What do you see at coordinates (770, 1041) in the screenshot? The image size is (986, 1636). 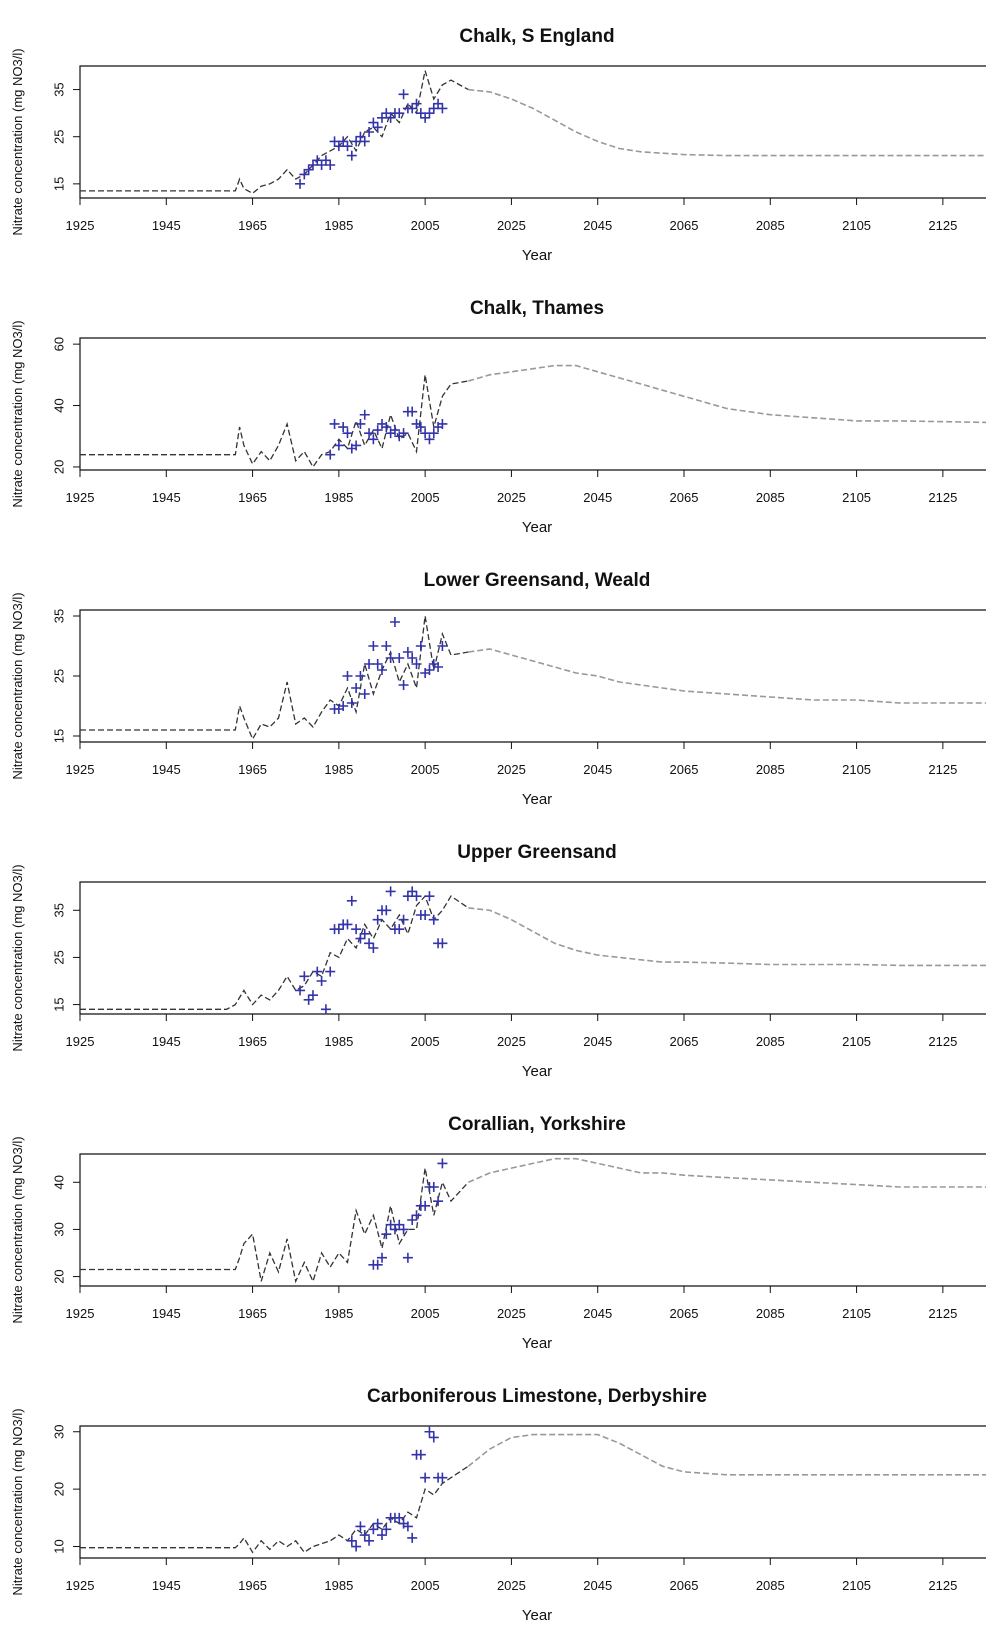 I see `panel-4-x-tick-label: 2085` at bounding box center [770, 1041].